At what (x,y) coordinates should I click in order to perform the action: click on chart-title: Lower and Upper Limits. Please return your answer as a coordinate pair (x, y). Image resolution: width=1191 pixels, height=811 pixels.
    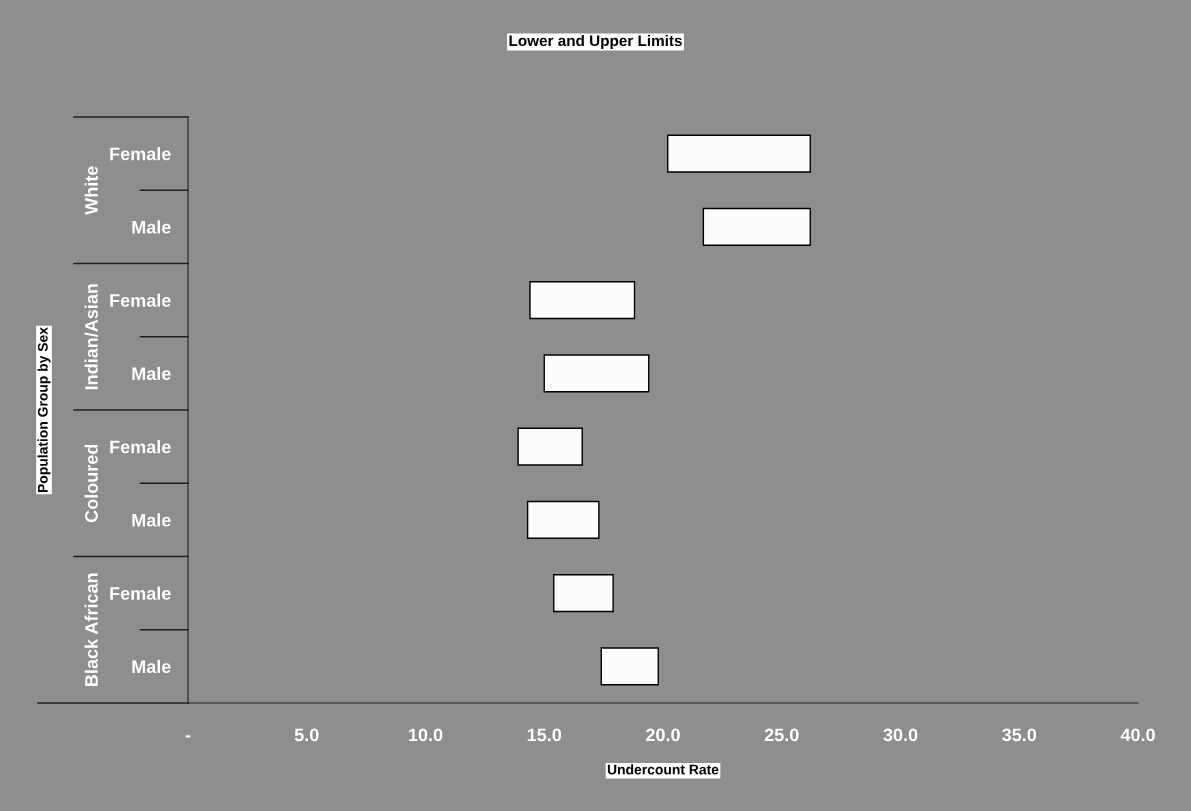
    Looking at the image, I should click on (595, 42).